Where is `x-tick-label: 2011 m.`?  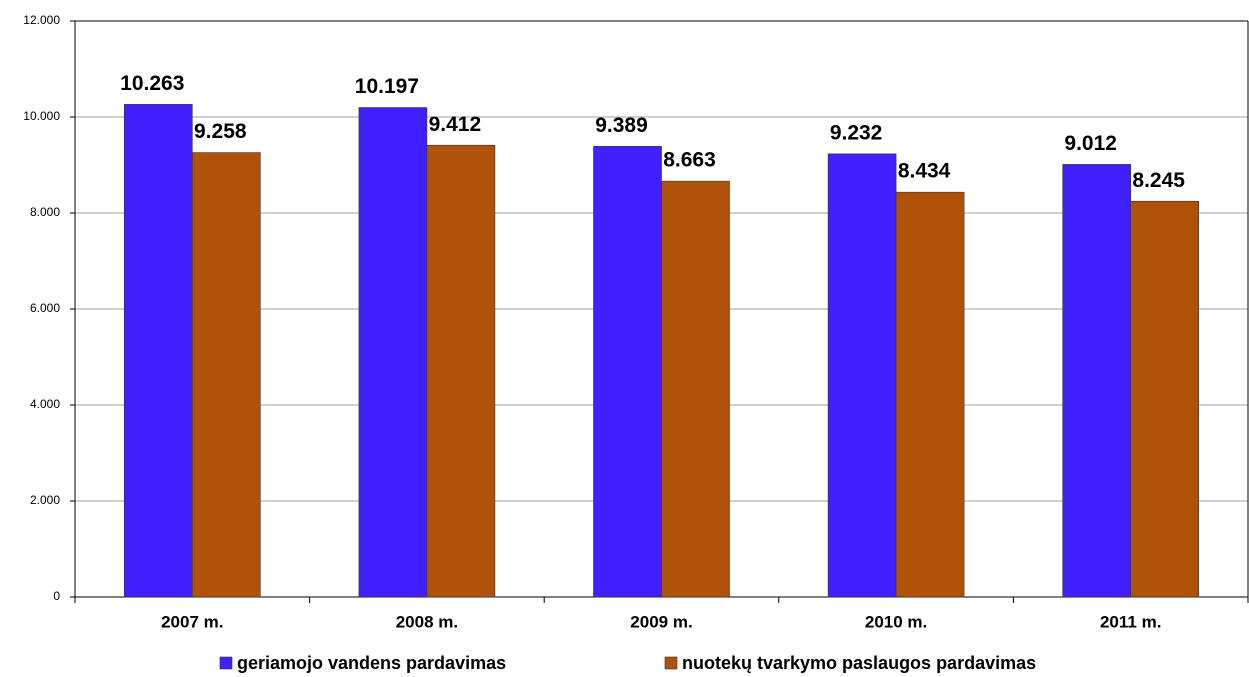
x-tick-label: 2011 m. is located at coordinates (1130, 621).